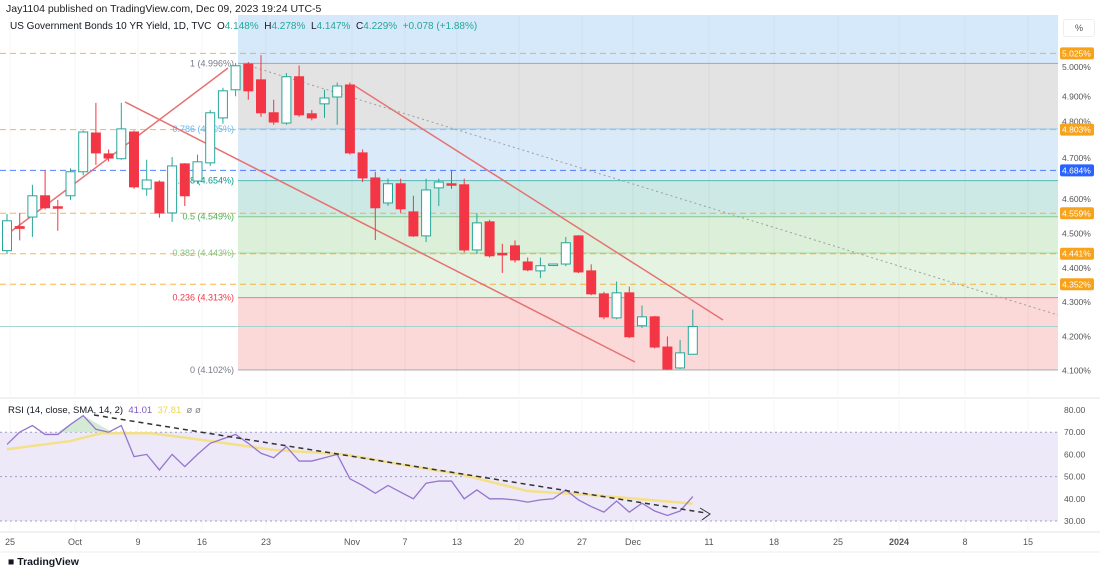 This screenshot has height=573, width=1100. I want to click on rsi-extra-1: ø, so click(189, 410).